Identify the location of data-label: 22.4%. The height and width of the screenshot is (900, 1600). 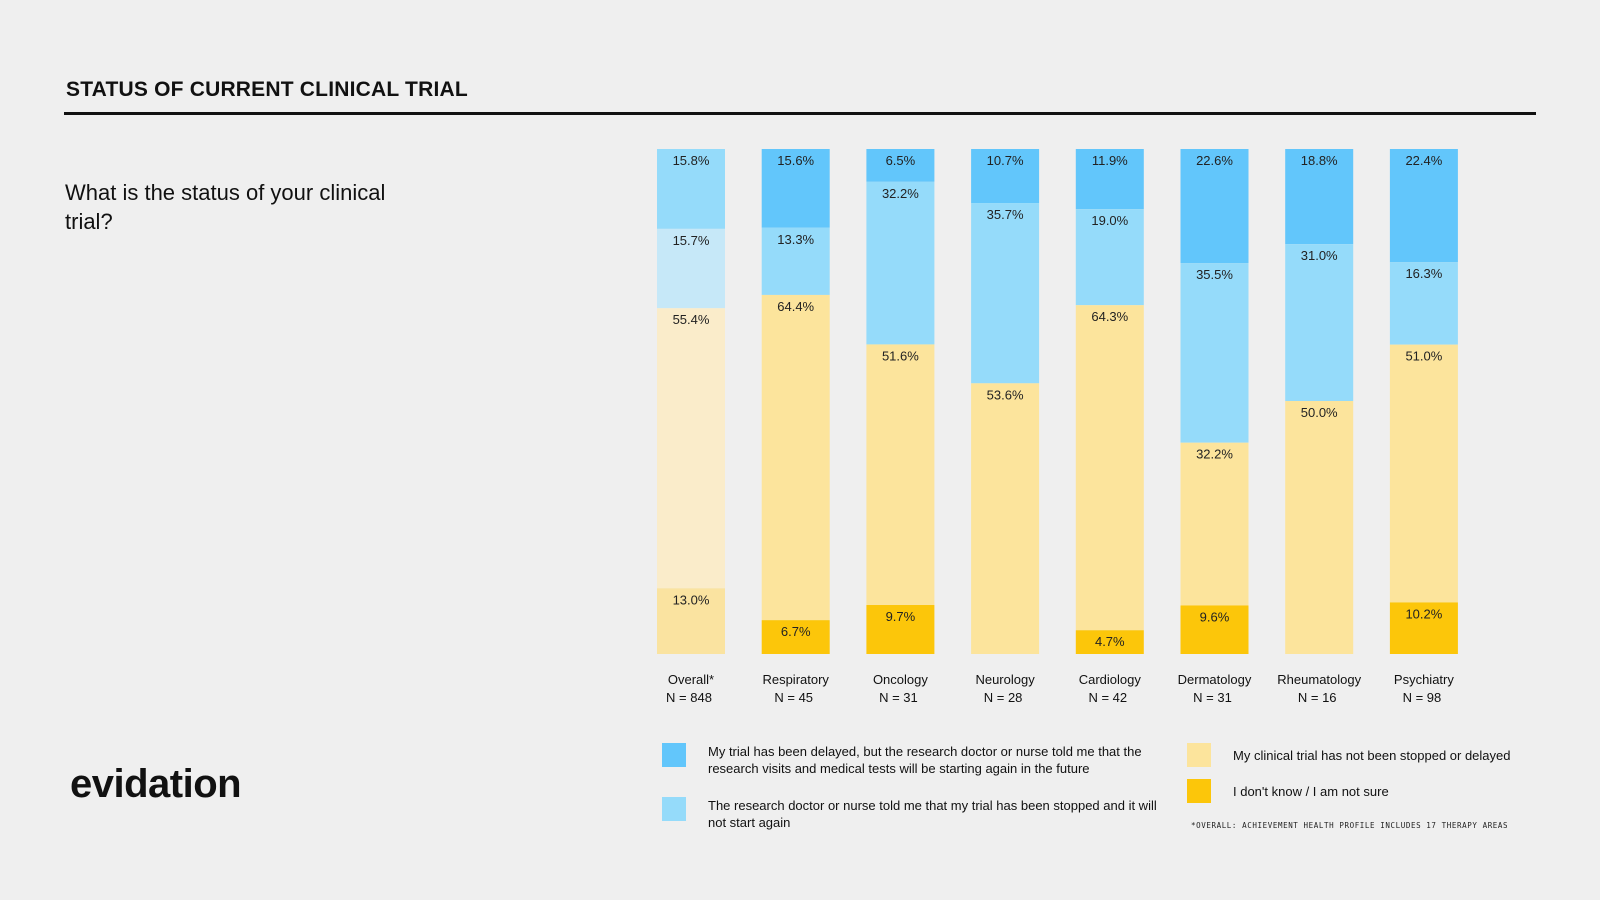
(1423, 160).